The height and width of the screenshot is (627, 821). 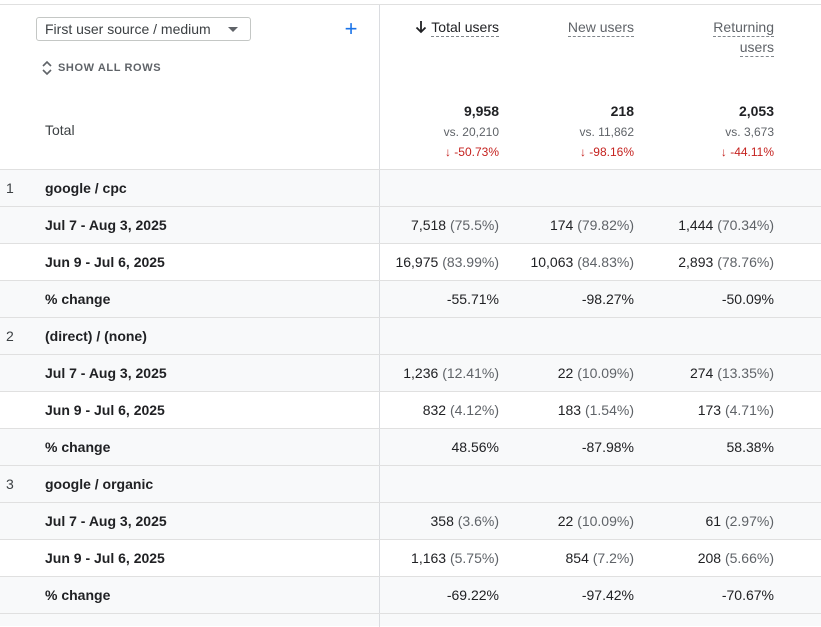 I want to click on cell-value: -97.42%, so click(x=607, y=595).